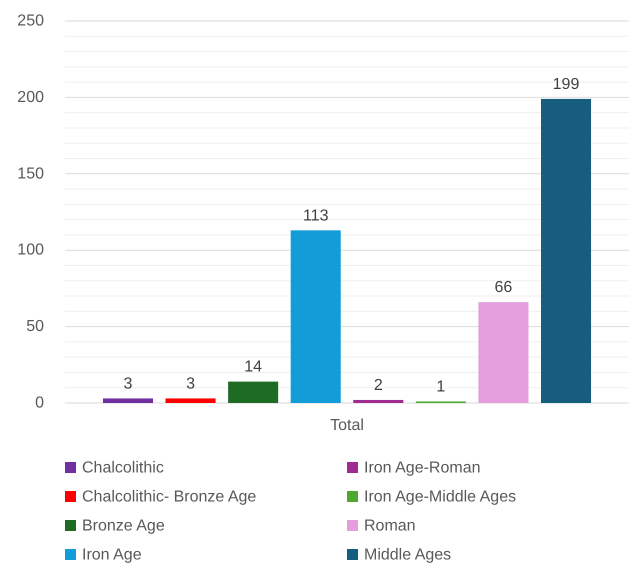 Image resolution: width=629 pixels, height=567 pixels. I want to click on legend-label: Iron Age-Middle Ages, so click(440, 497).